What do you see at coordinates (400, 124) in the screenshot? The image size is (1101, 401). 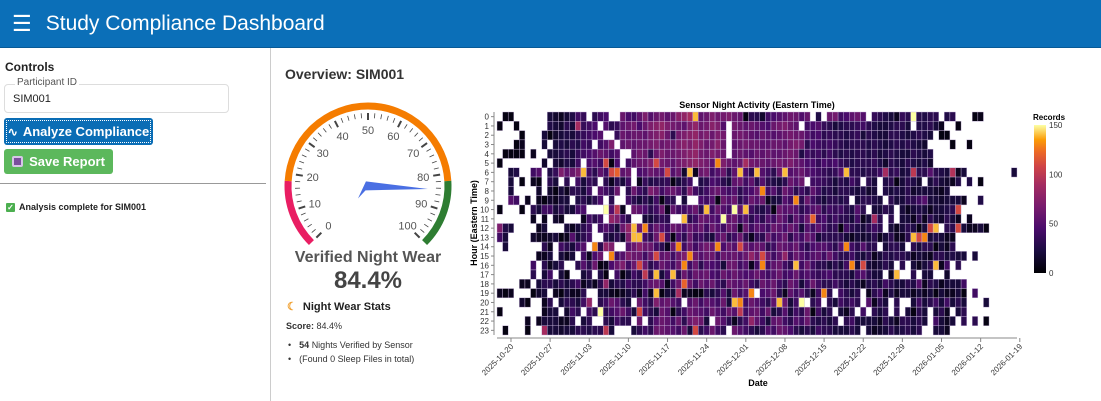 I see `gauge-tick` at bounding box center [400, 124].